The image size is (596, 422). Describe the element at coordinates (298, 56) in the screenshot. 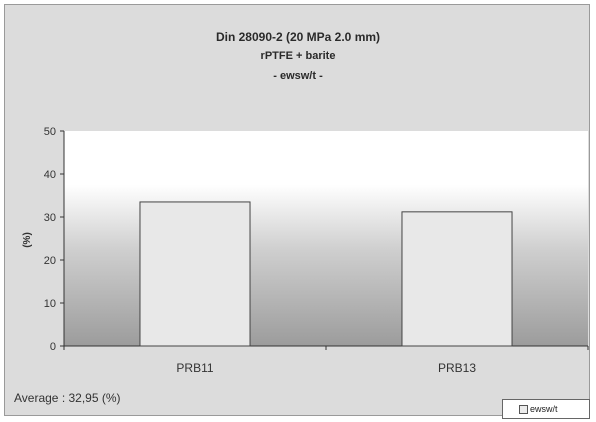

I see `chart-subtitle: rPTFE + barite` at that location.